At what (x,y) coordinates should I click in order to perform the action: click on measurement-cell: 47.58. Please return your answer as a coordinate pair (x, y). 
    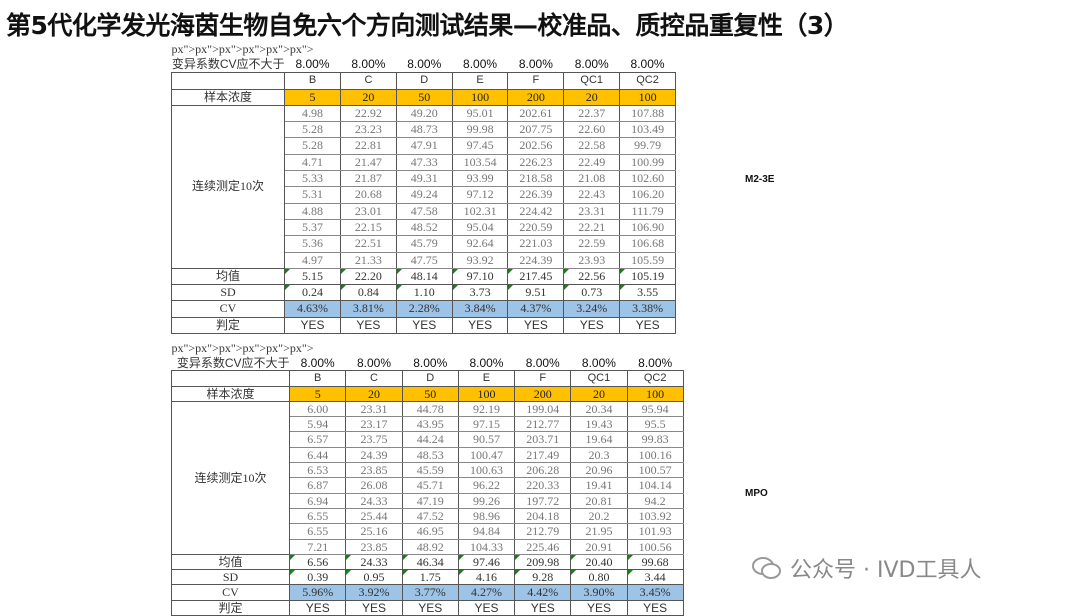
    Looking at the image, I should click on (424, 211).